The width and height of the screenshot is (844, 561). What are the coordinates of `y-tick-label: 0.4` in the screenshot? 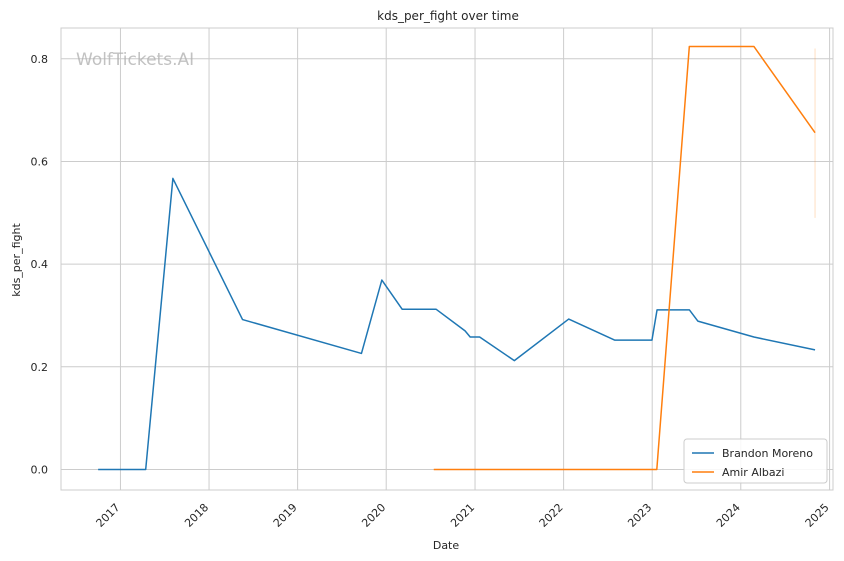 It's located at (40, 264).